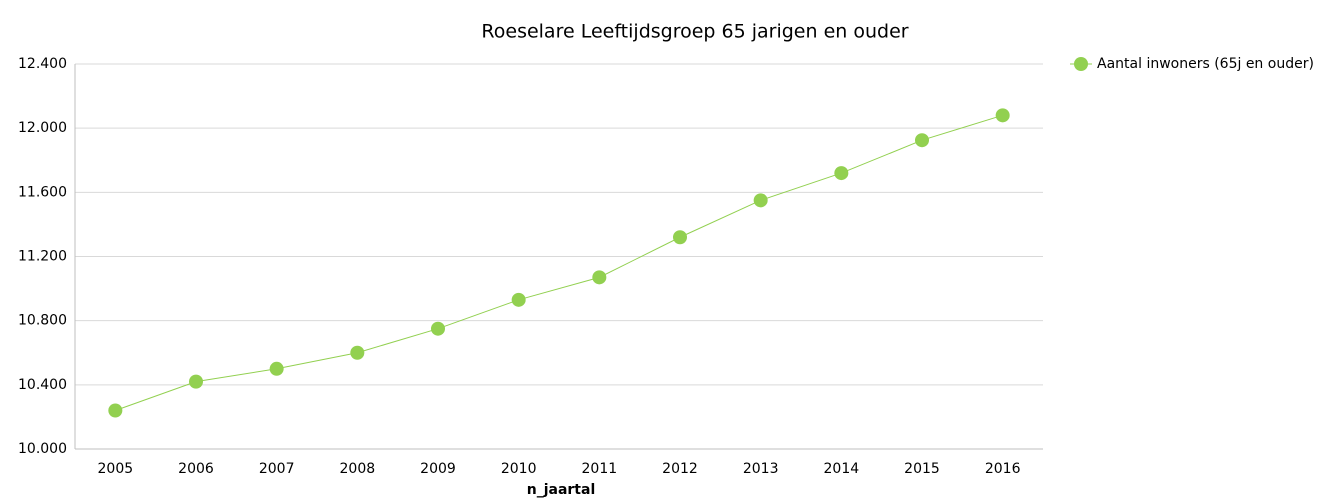 This screenshot has height=501, width=1342. I want to click on x-axis-label: n_jaartal, so click(561, 490).